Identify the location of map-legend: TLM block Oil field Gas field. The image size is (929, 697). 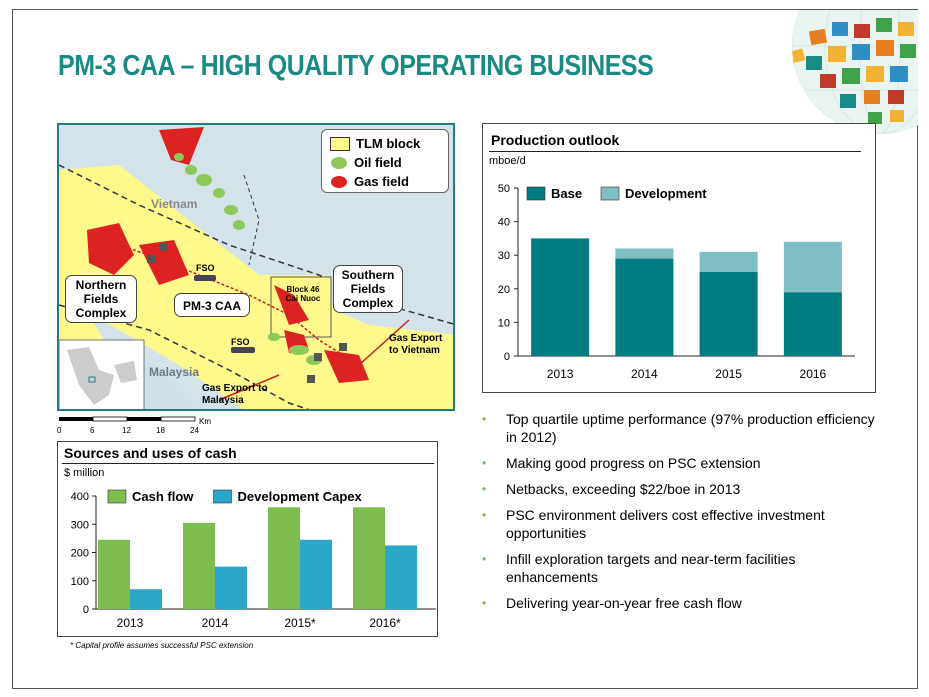
(385, 161).